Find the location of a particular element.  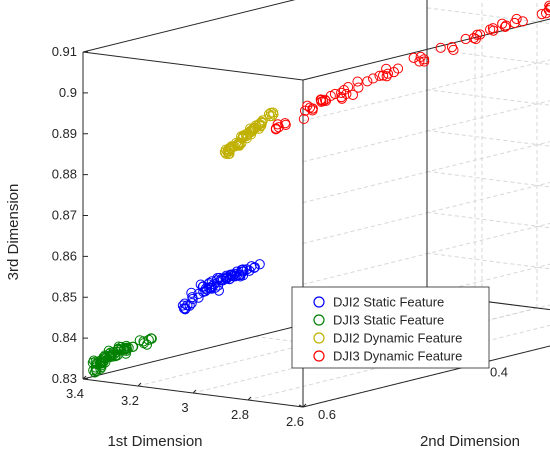

x-tick-label: 3.4 is located at coordinates (75, 393).